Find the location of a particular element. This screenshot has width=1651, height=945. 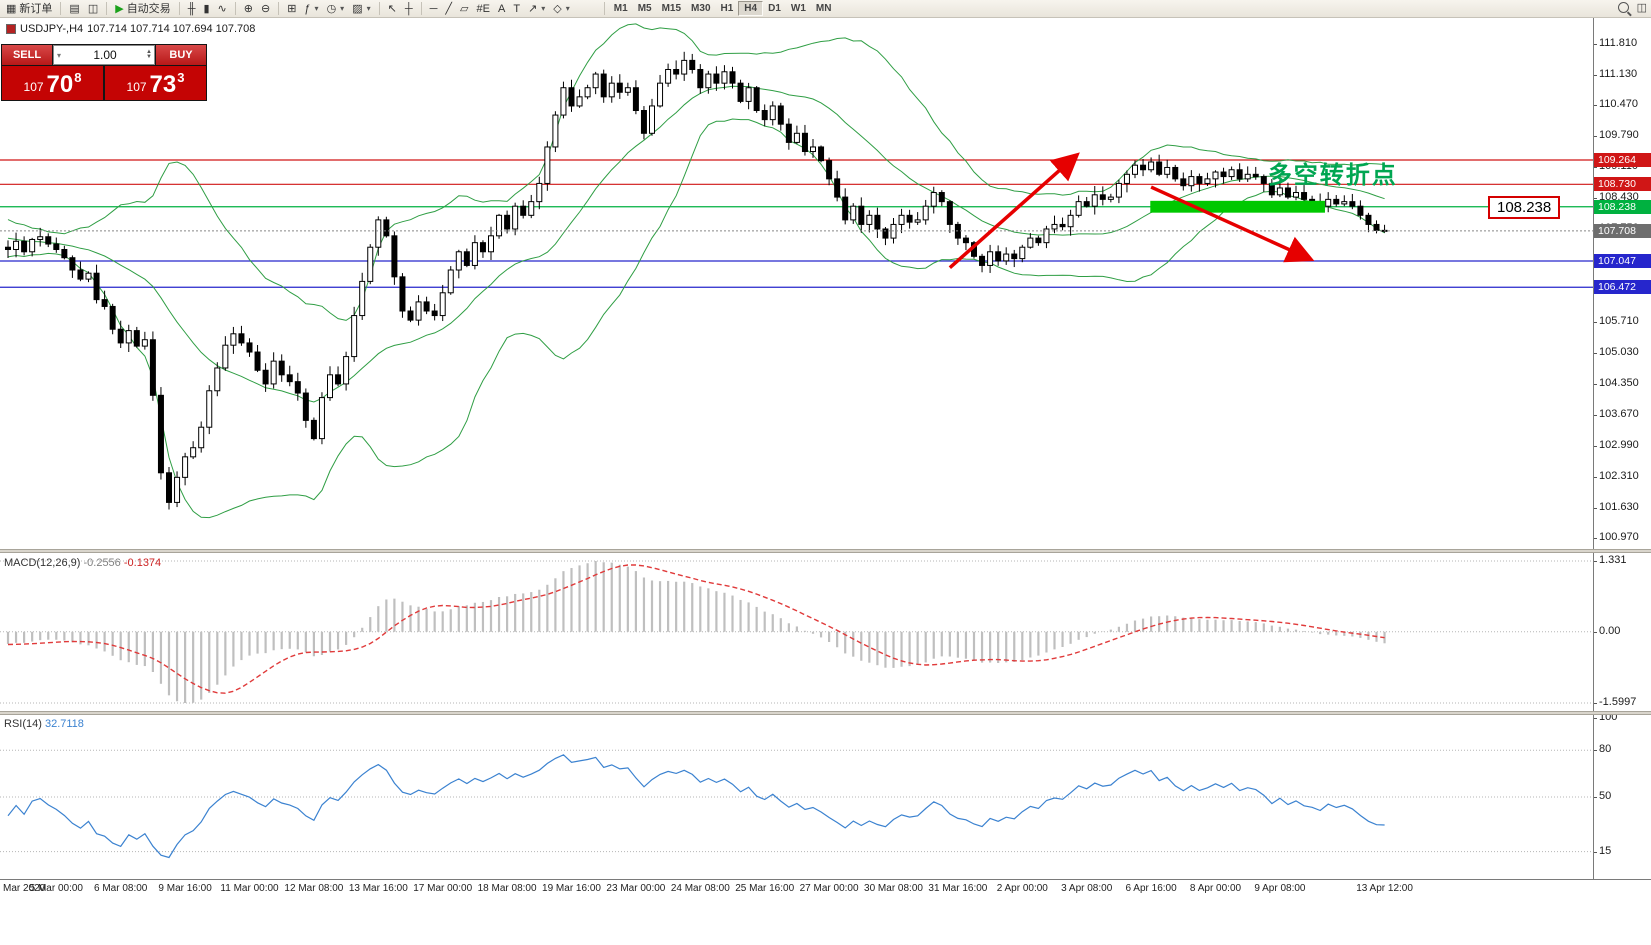

fibonacci-button: #E is located at coordinates (483, 9).